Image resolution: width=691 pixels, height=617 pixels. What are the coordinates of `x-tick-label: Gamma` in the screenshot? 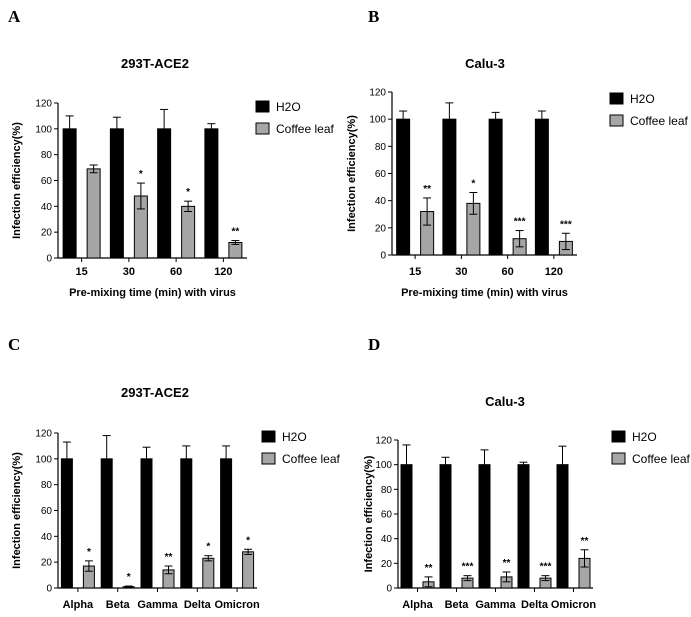 It's located at (495, 605).